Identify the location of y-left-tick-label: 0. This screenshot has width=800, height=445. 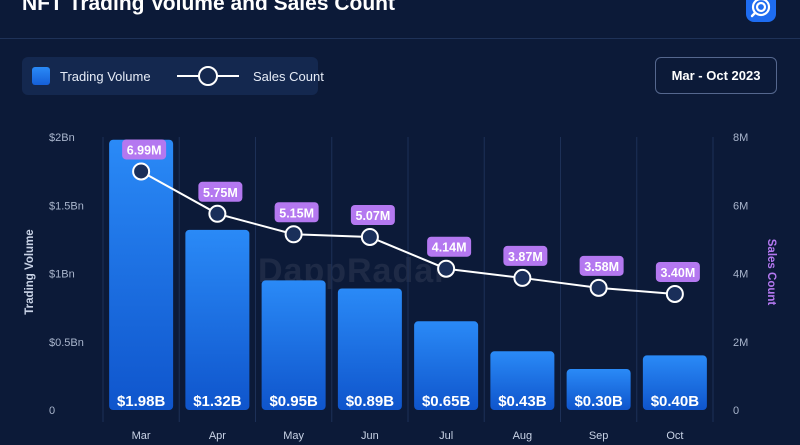
(52, 411).